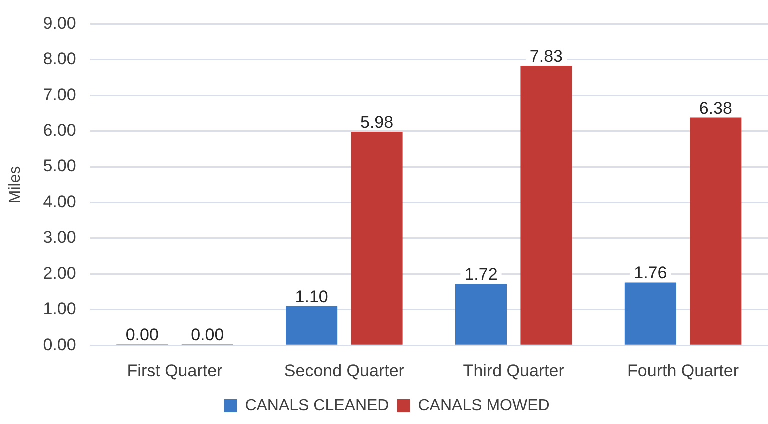 The width and height of the screenshot is (768, 424). What do you see at coordinates (317, 405) in the screenshot?
I see `legend-label: CANALS CLEANED` at bounding box center [317, 405].